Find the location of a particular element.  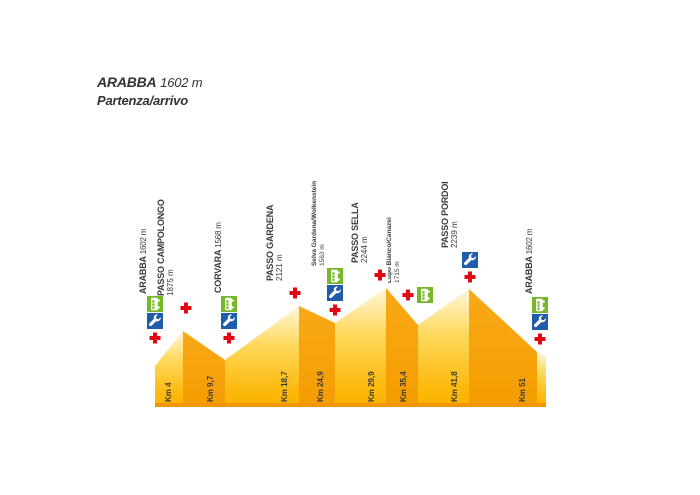

profile-segment-climb-campolongo is located at coordinates (169, 367).